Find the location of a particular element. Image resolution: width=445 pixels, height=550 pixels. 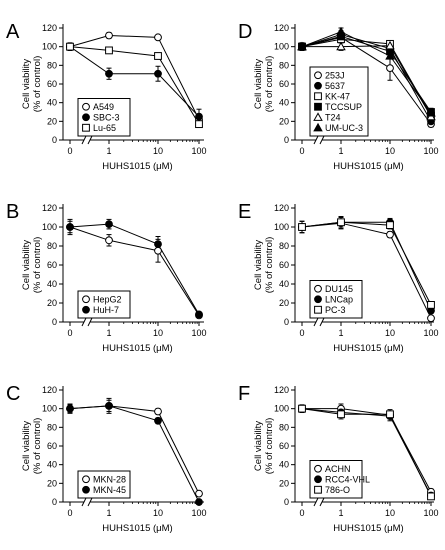

legend-label: 253J is located at coordinates (335, 75).